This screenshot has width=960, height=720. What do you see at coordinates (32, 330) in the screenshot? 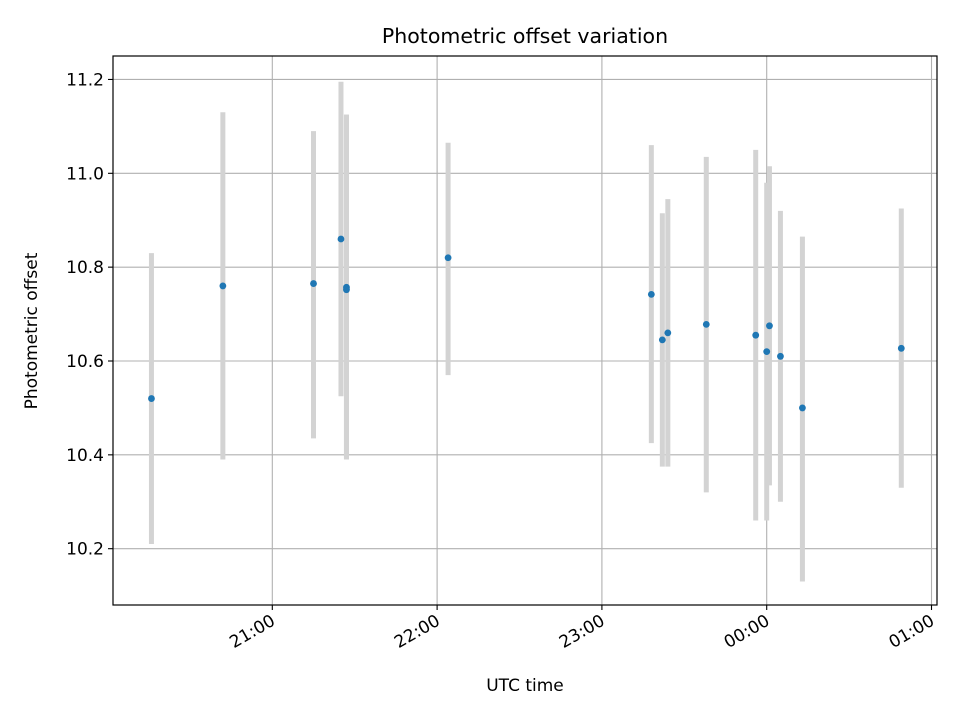
I see `y-axis-title: Photometric offset` at bounding box center [32, 330].